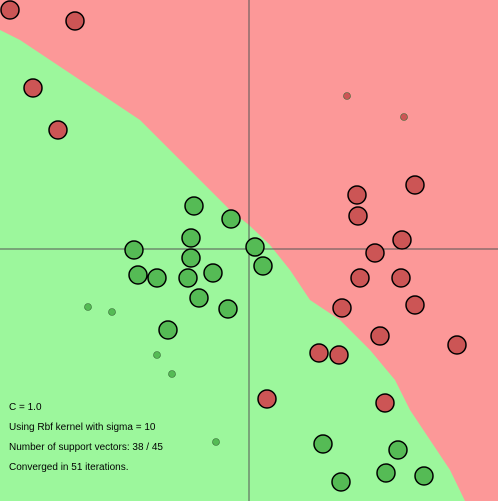 Image resolution: width=498 pixels, height=501 pixels. What do you see at coordinates (25, 407) in the screenshot?
I see `annotation: C = 1.0` at bounding box center [25, 407].